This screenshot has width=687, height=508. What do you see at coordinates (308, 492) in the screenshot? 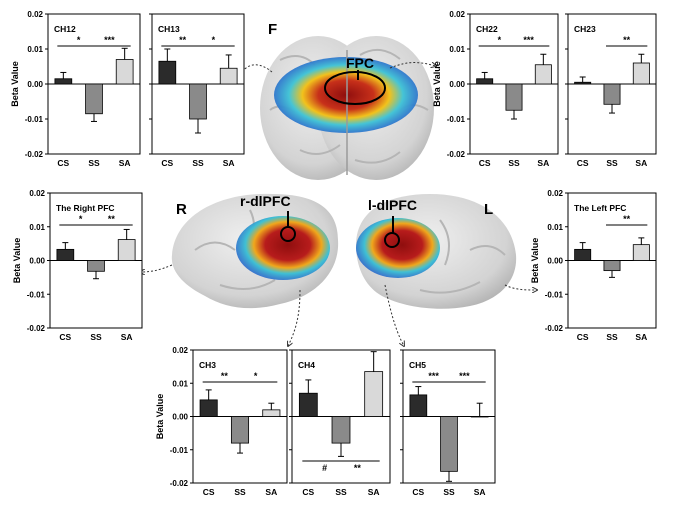
I see `ch4-xtick-cs: CS` at bounding box center [308, 492].